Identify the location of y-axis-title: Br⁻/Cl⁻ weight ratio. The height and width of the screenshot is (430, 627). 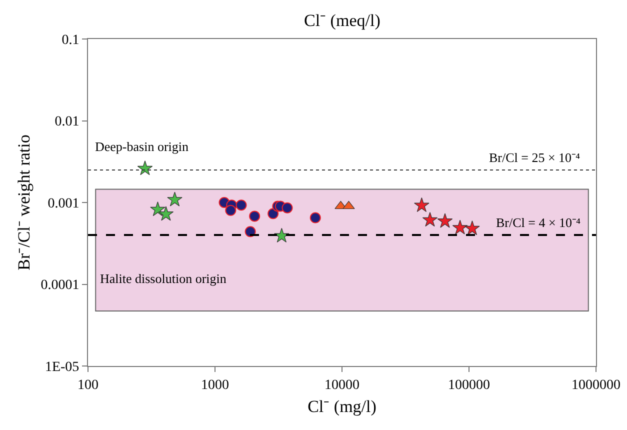
(24, 202).